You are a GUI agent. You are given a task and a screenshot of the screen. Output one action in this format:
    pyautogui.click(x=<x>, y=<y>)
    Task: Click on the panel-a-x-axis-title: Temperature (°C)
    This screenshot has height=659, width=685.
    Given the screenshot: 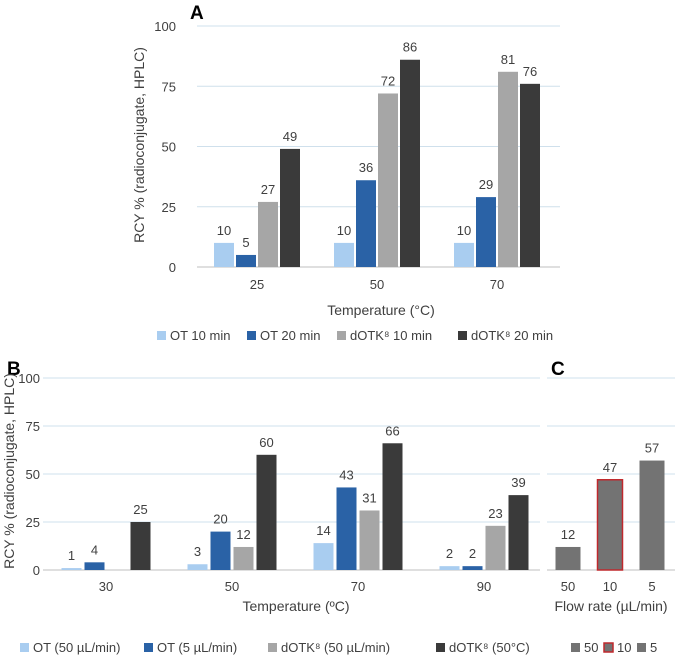 What is the action you would take?
    pyautogui.click(x=381, y=310)
    